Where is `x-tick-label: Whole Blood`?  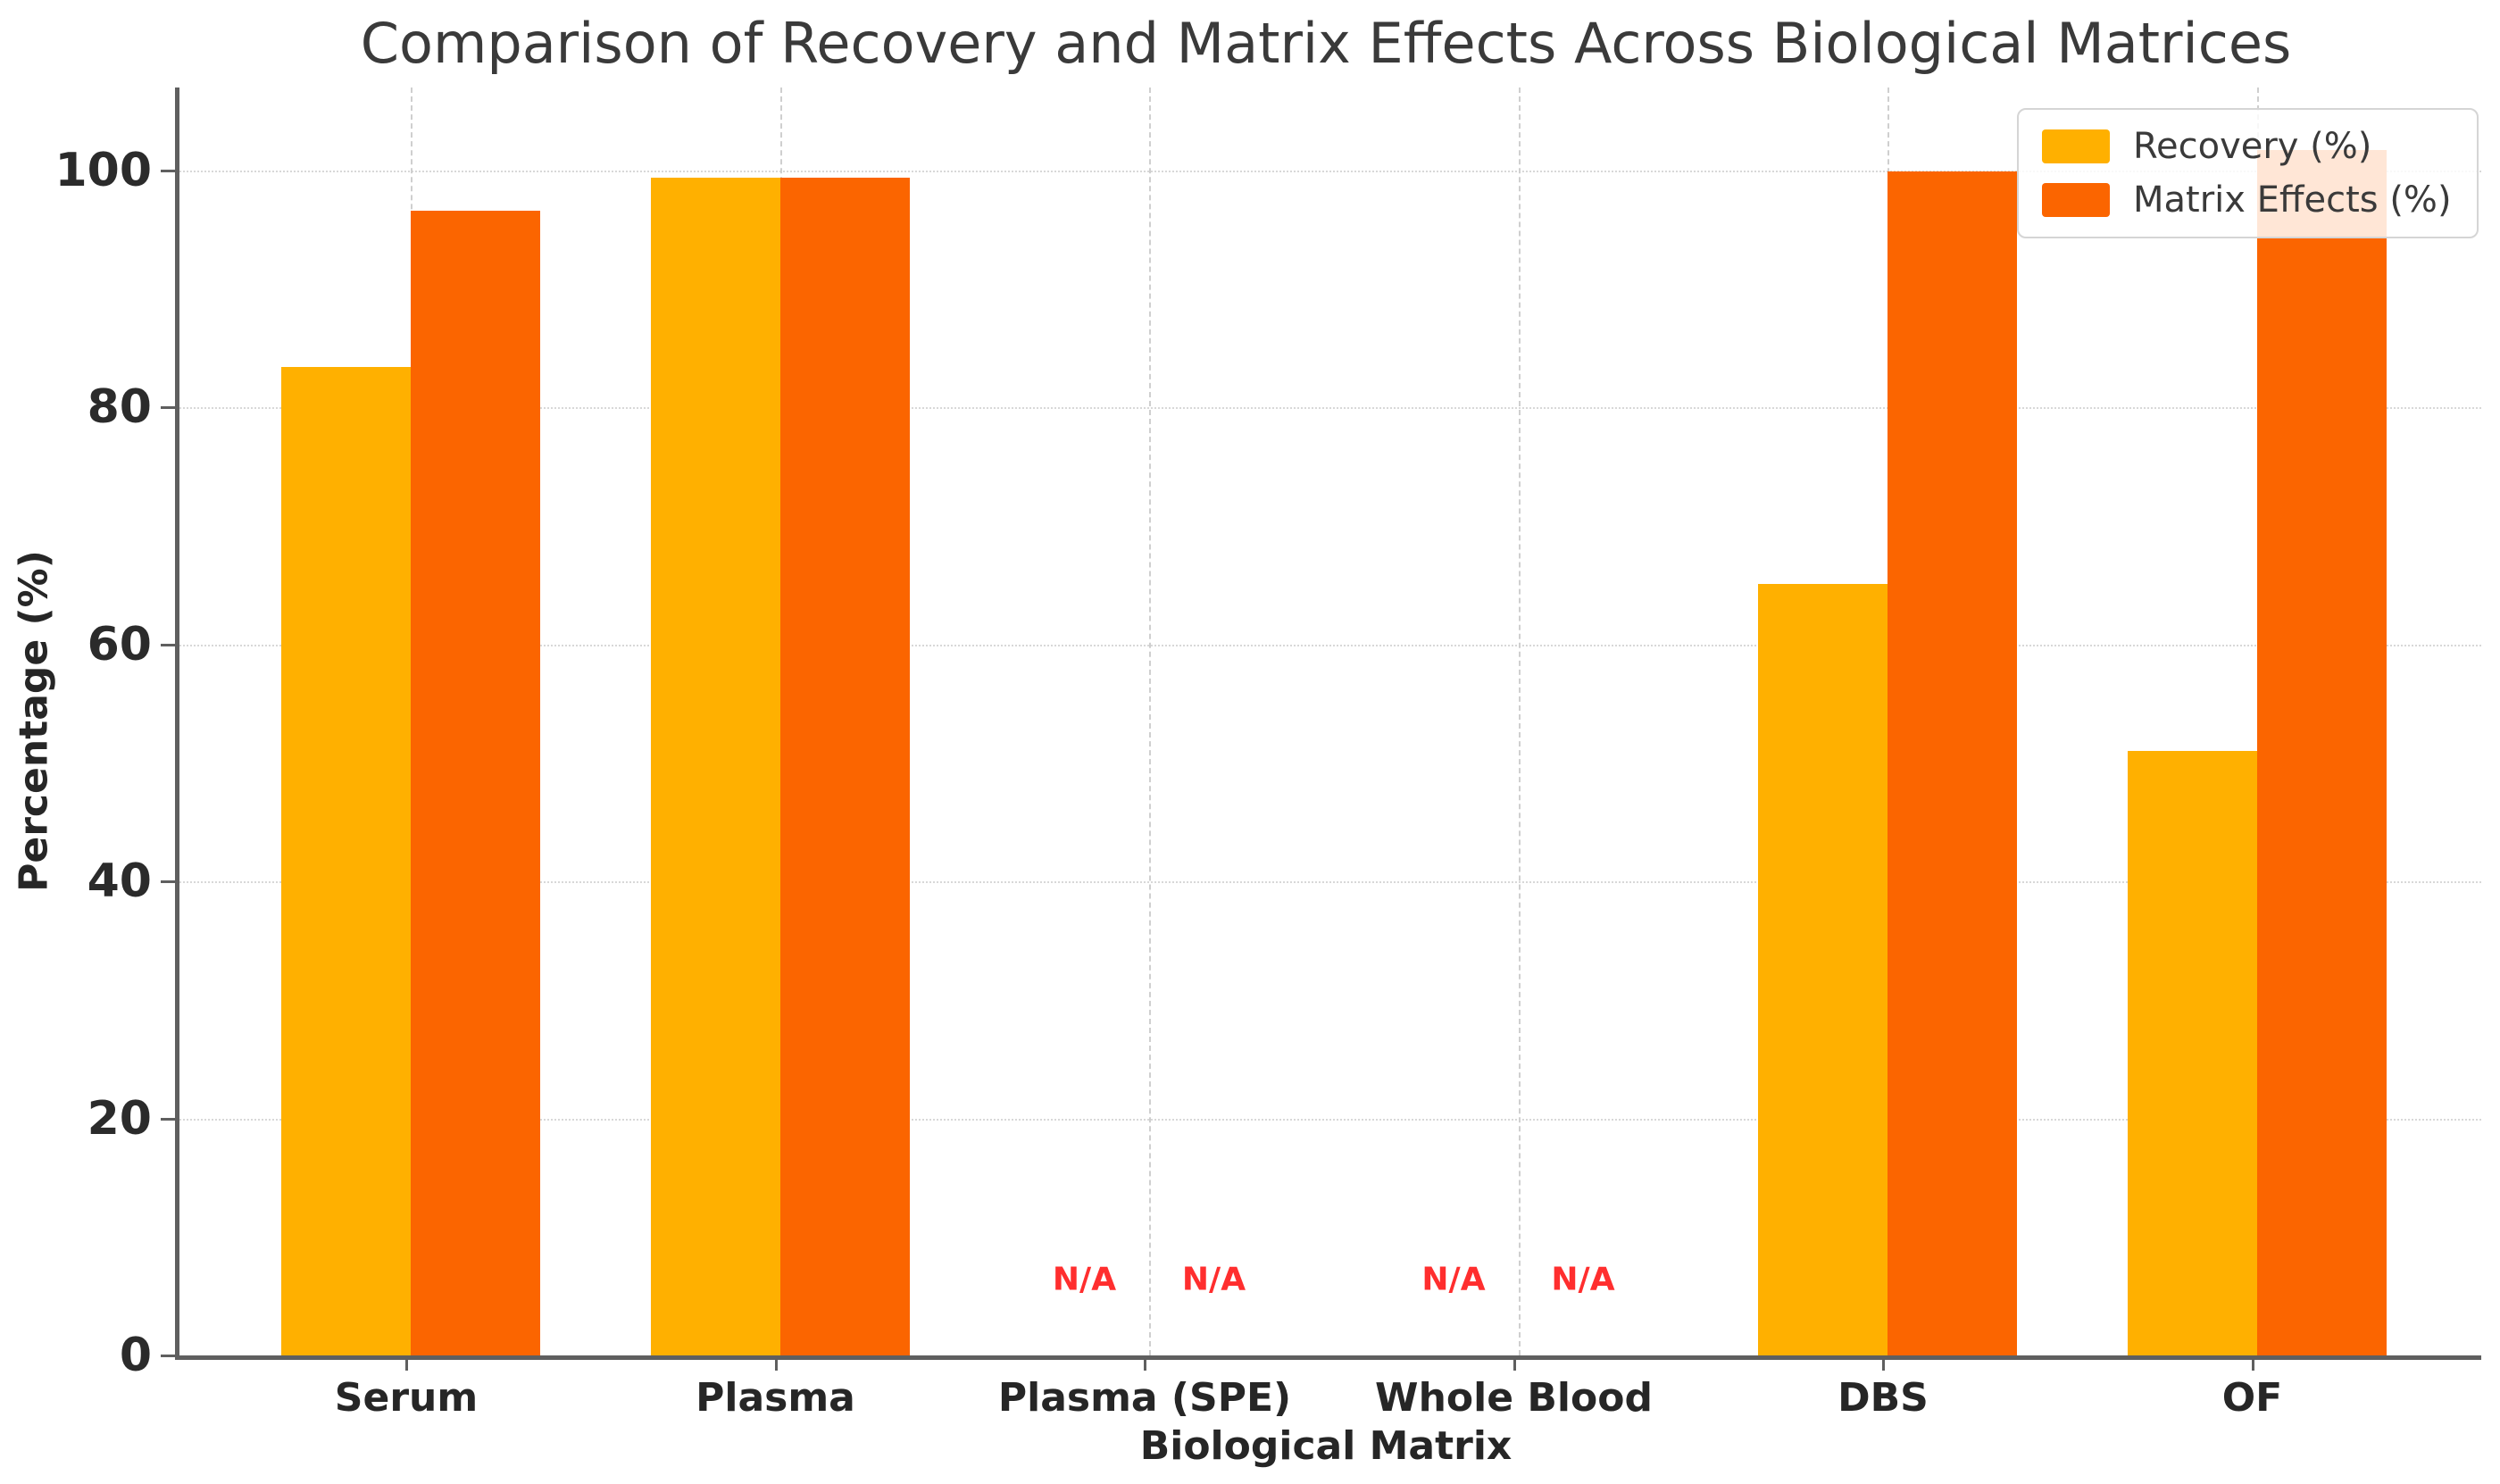
x-tick-label: Whole Blood is located at coordinates (1514, 1398).